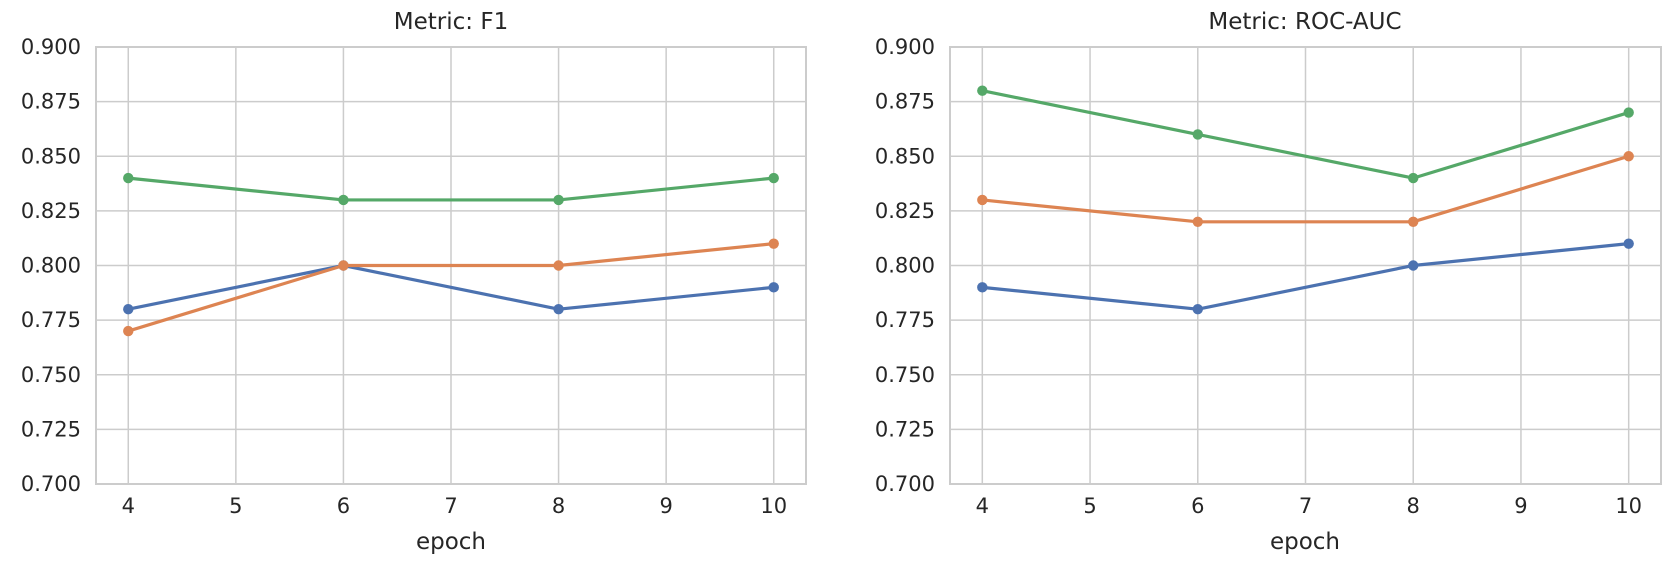 The image size is (1673, 565). I want to click on chart-title-f1: Metric: F1, so click(451, 22).